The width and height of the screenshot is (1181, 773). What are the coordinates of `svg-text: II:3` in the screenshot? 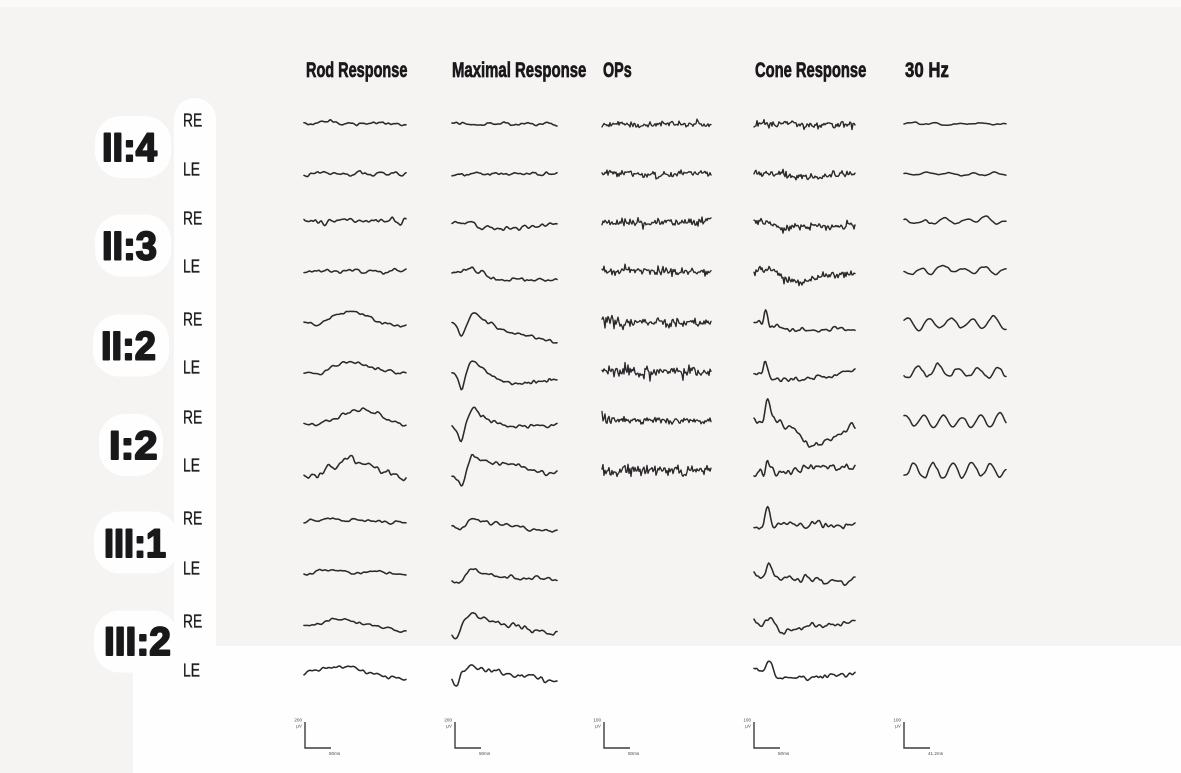 It's located at (129, 247).